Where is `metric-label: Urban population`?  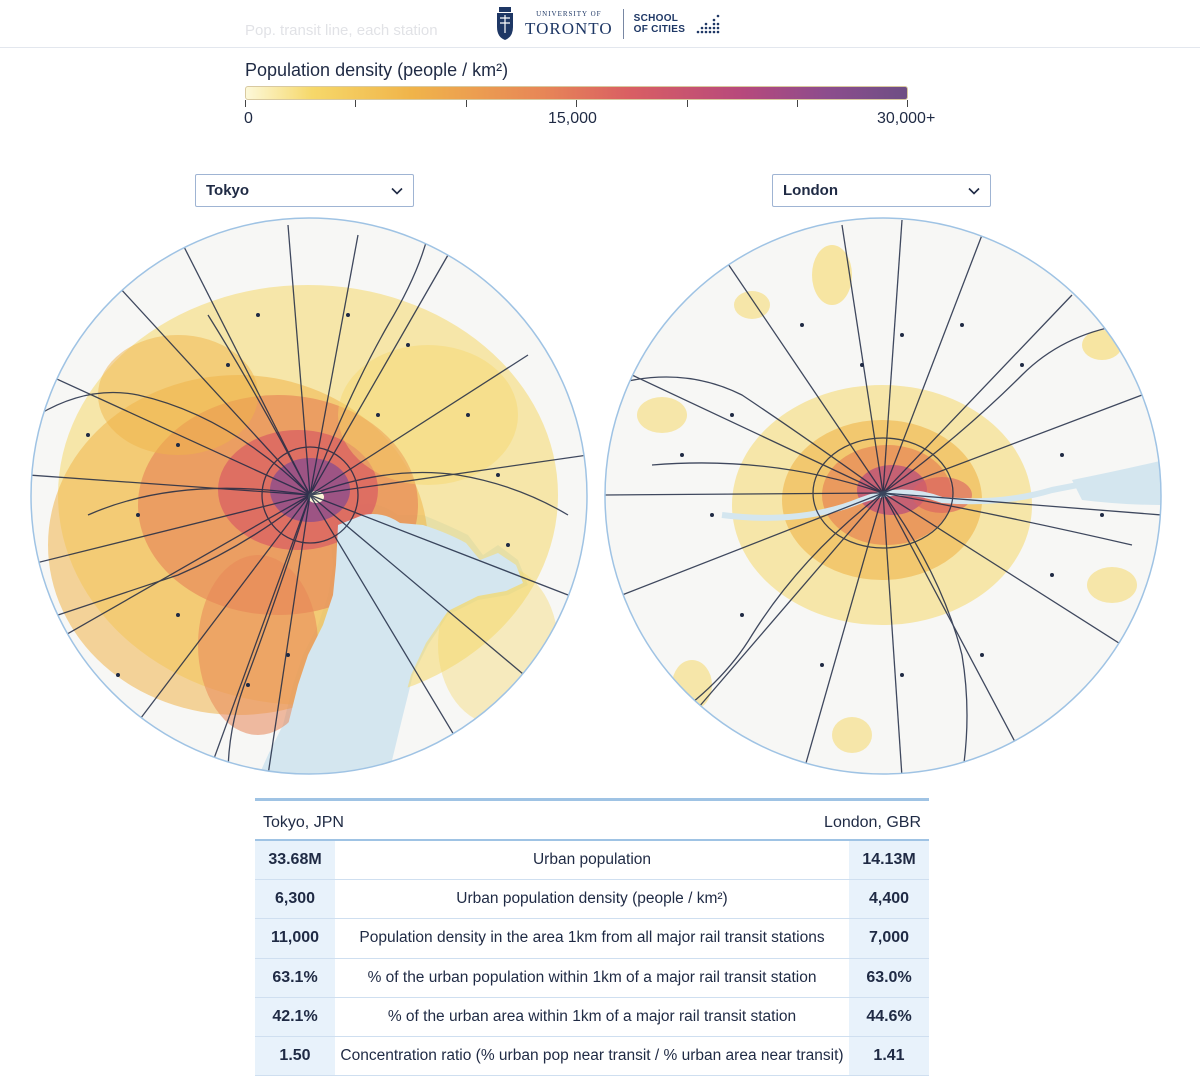 metric-label: Urban population is located at coordinates (592, 860).